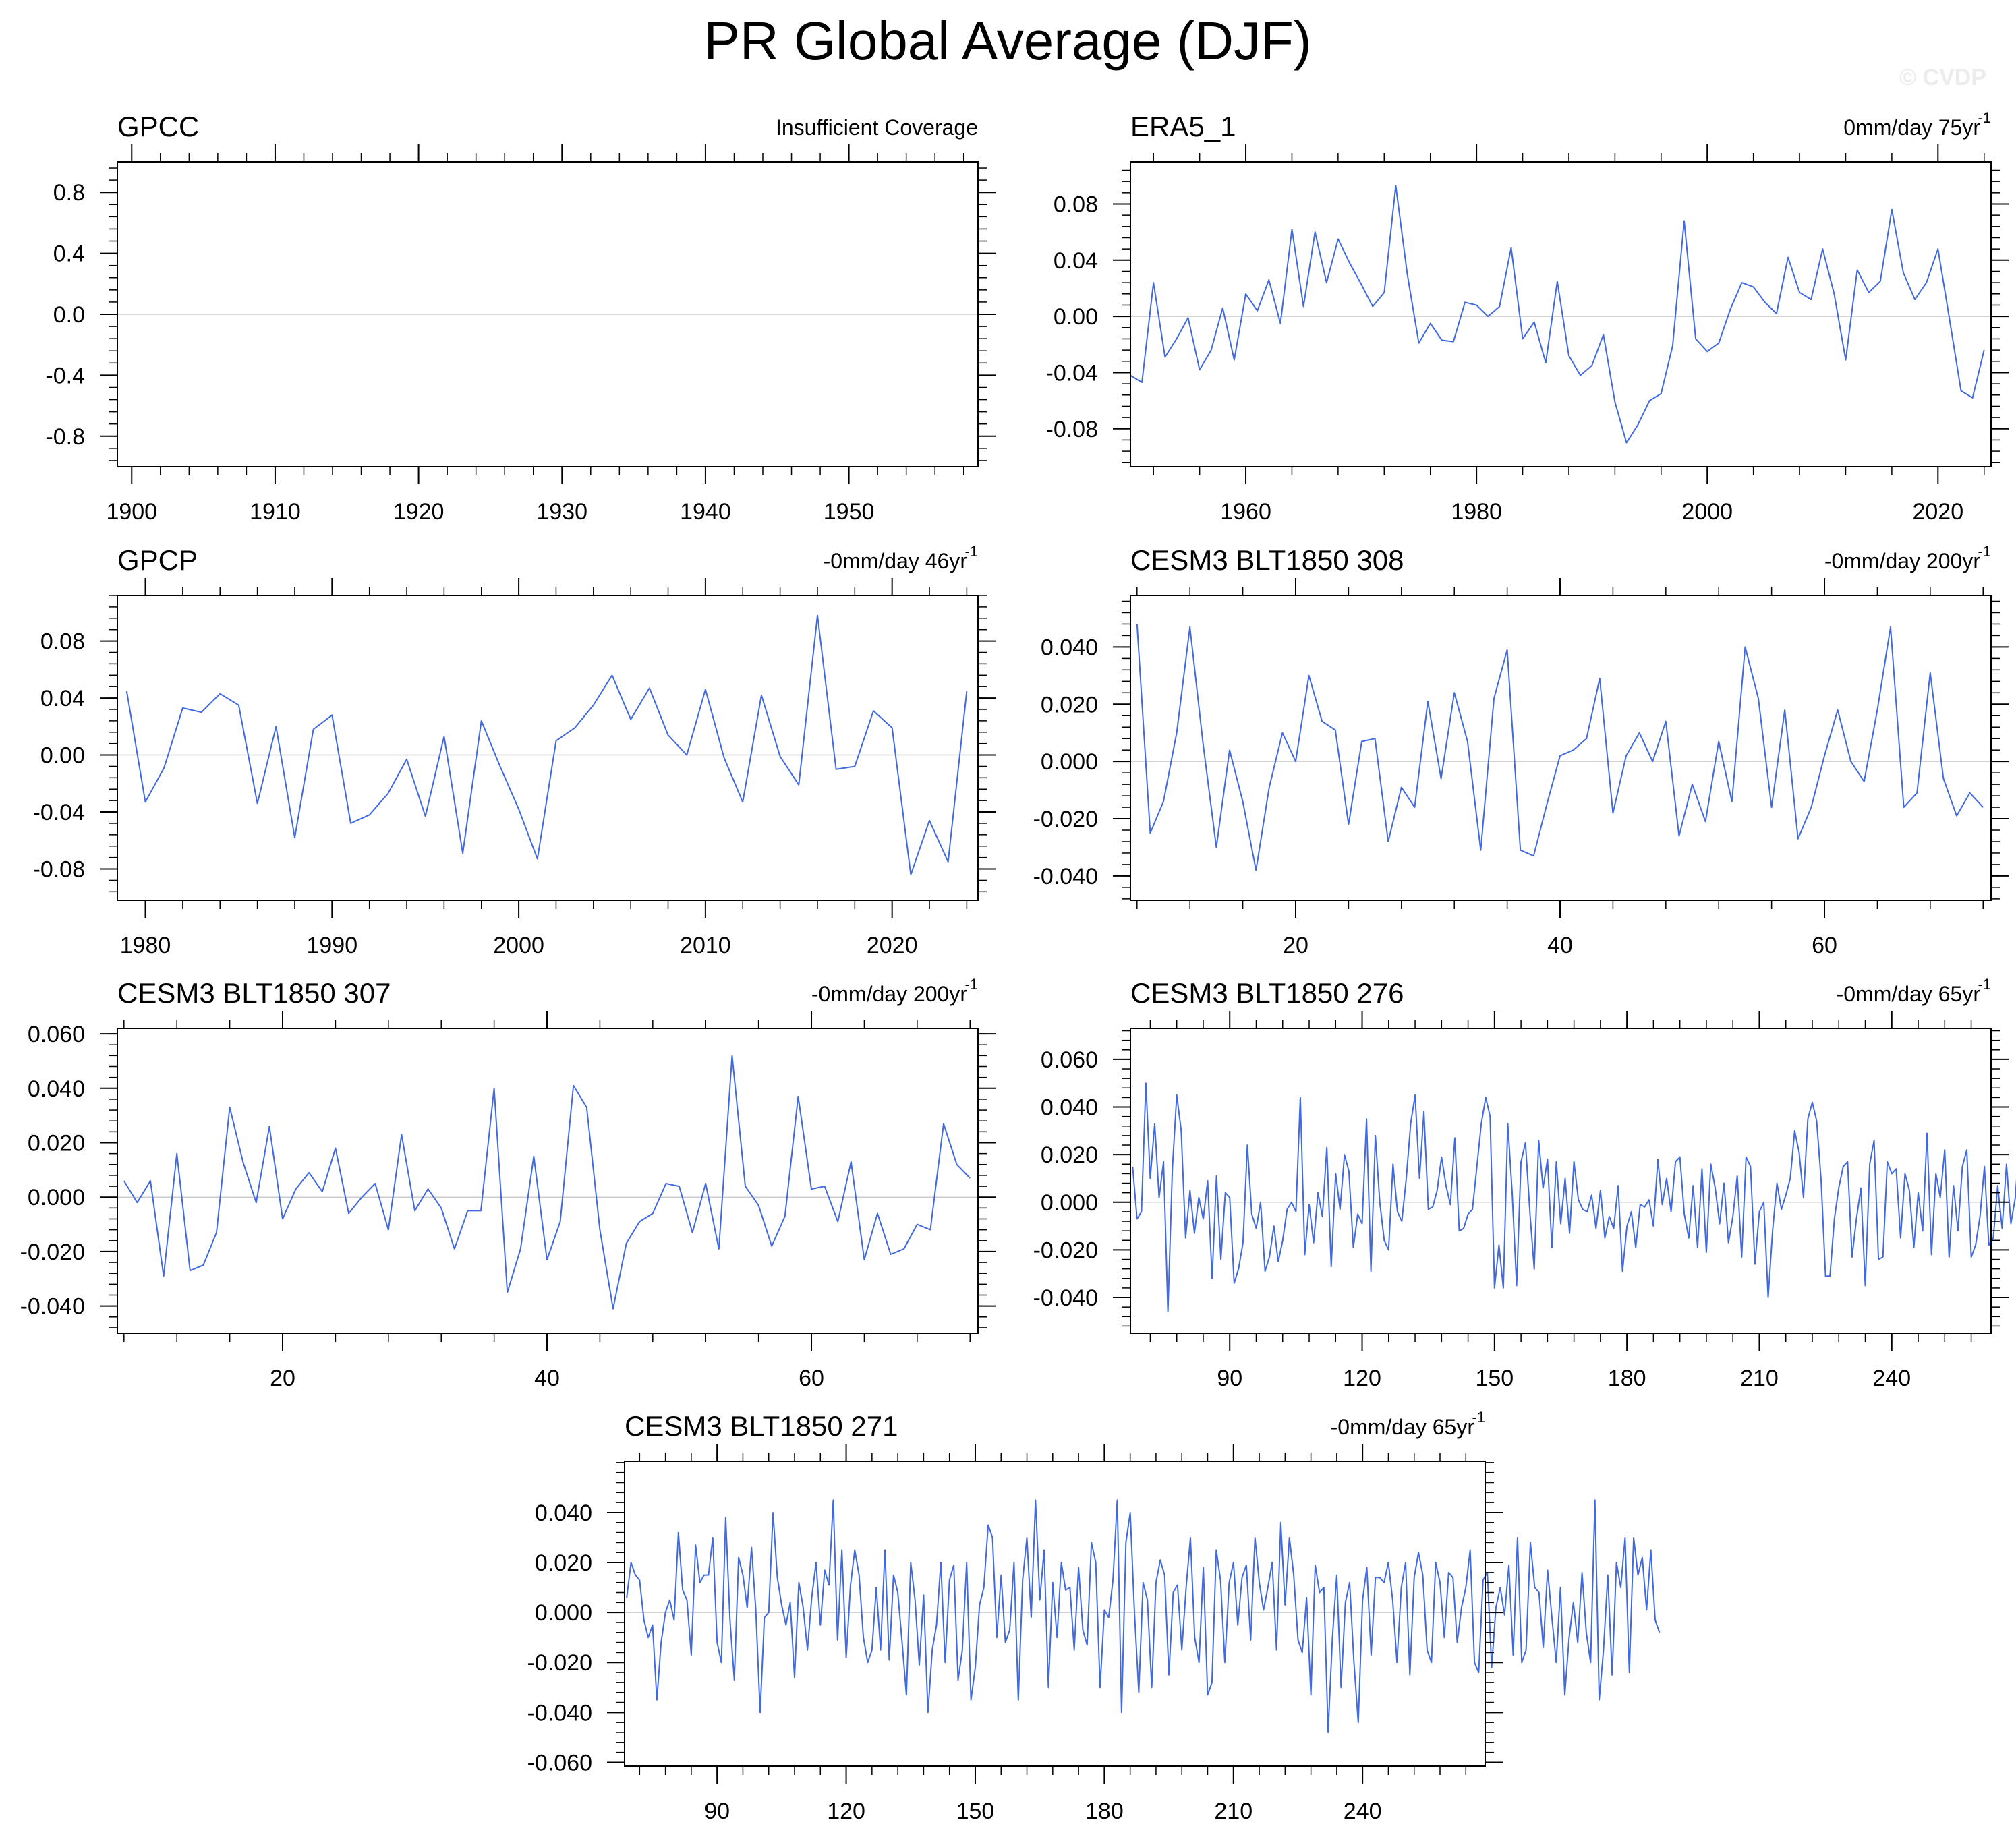  What do you see at coordinates (1362, 1378) in the screenshot?
I see `x-tick-label: 120` at bounding box center [1362, 1378].